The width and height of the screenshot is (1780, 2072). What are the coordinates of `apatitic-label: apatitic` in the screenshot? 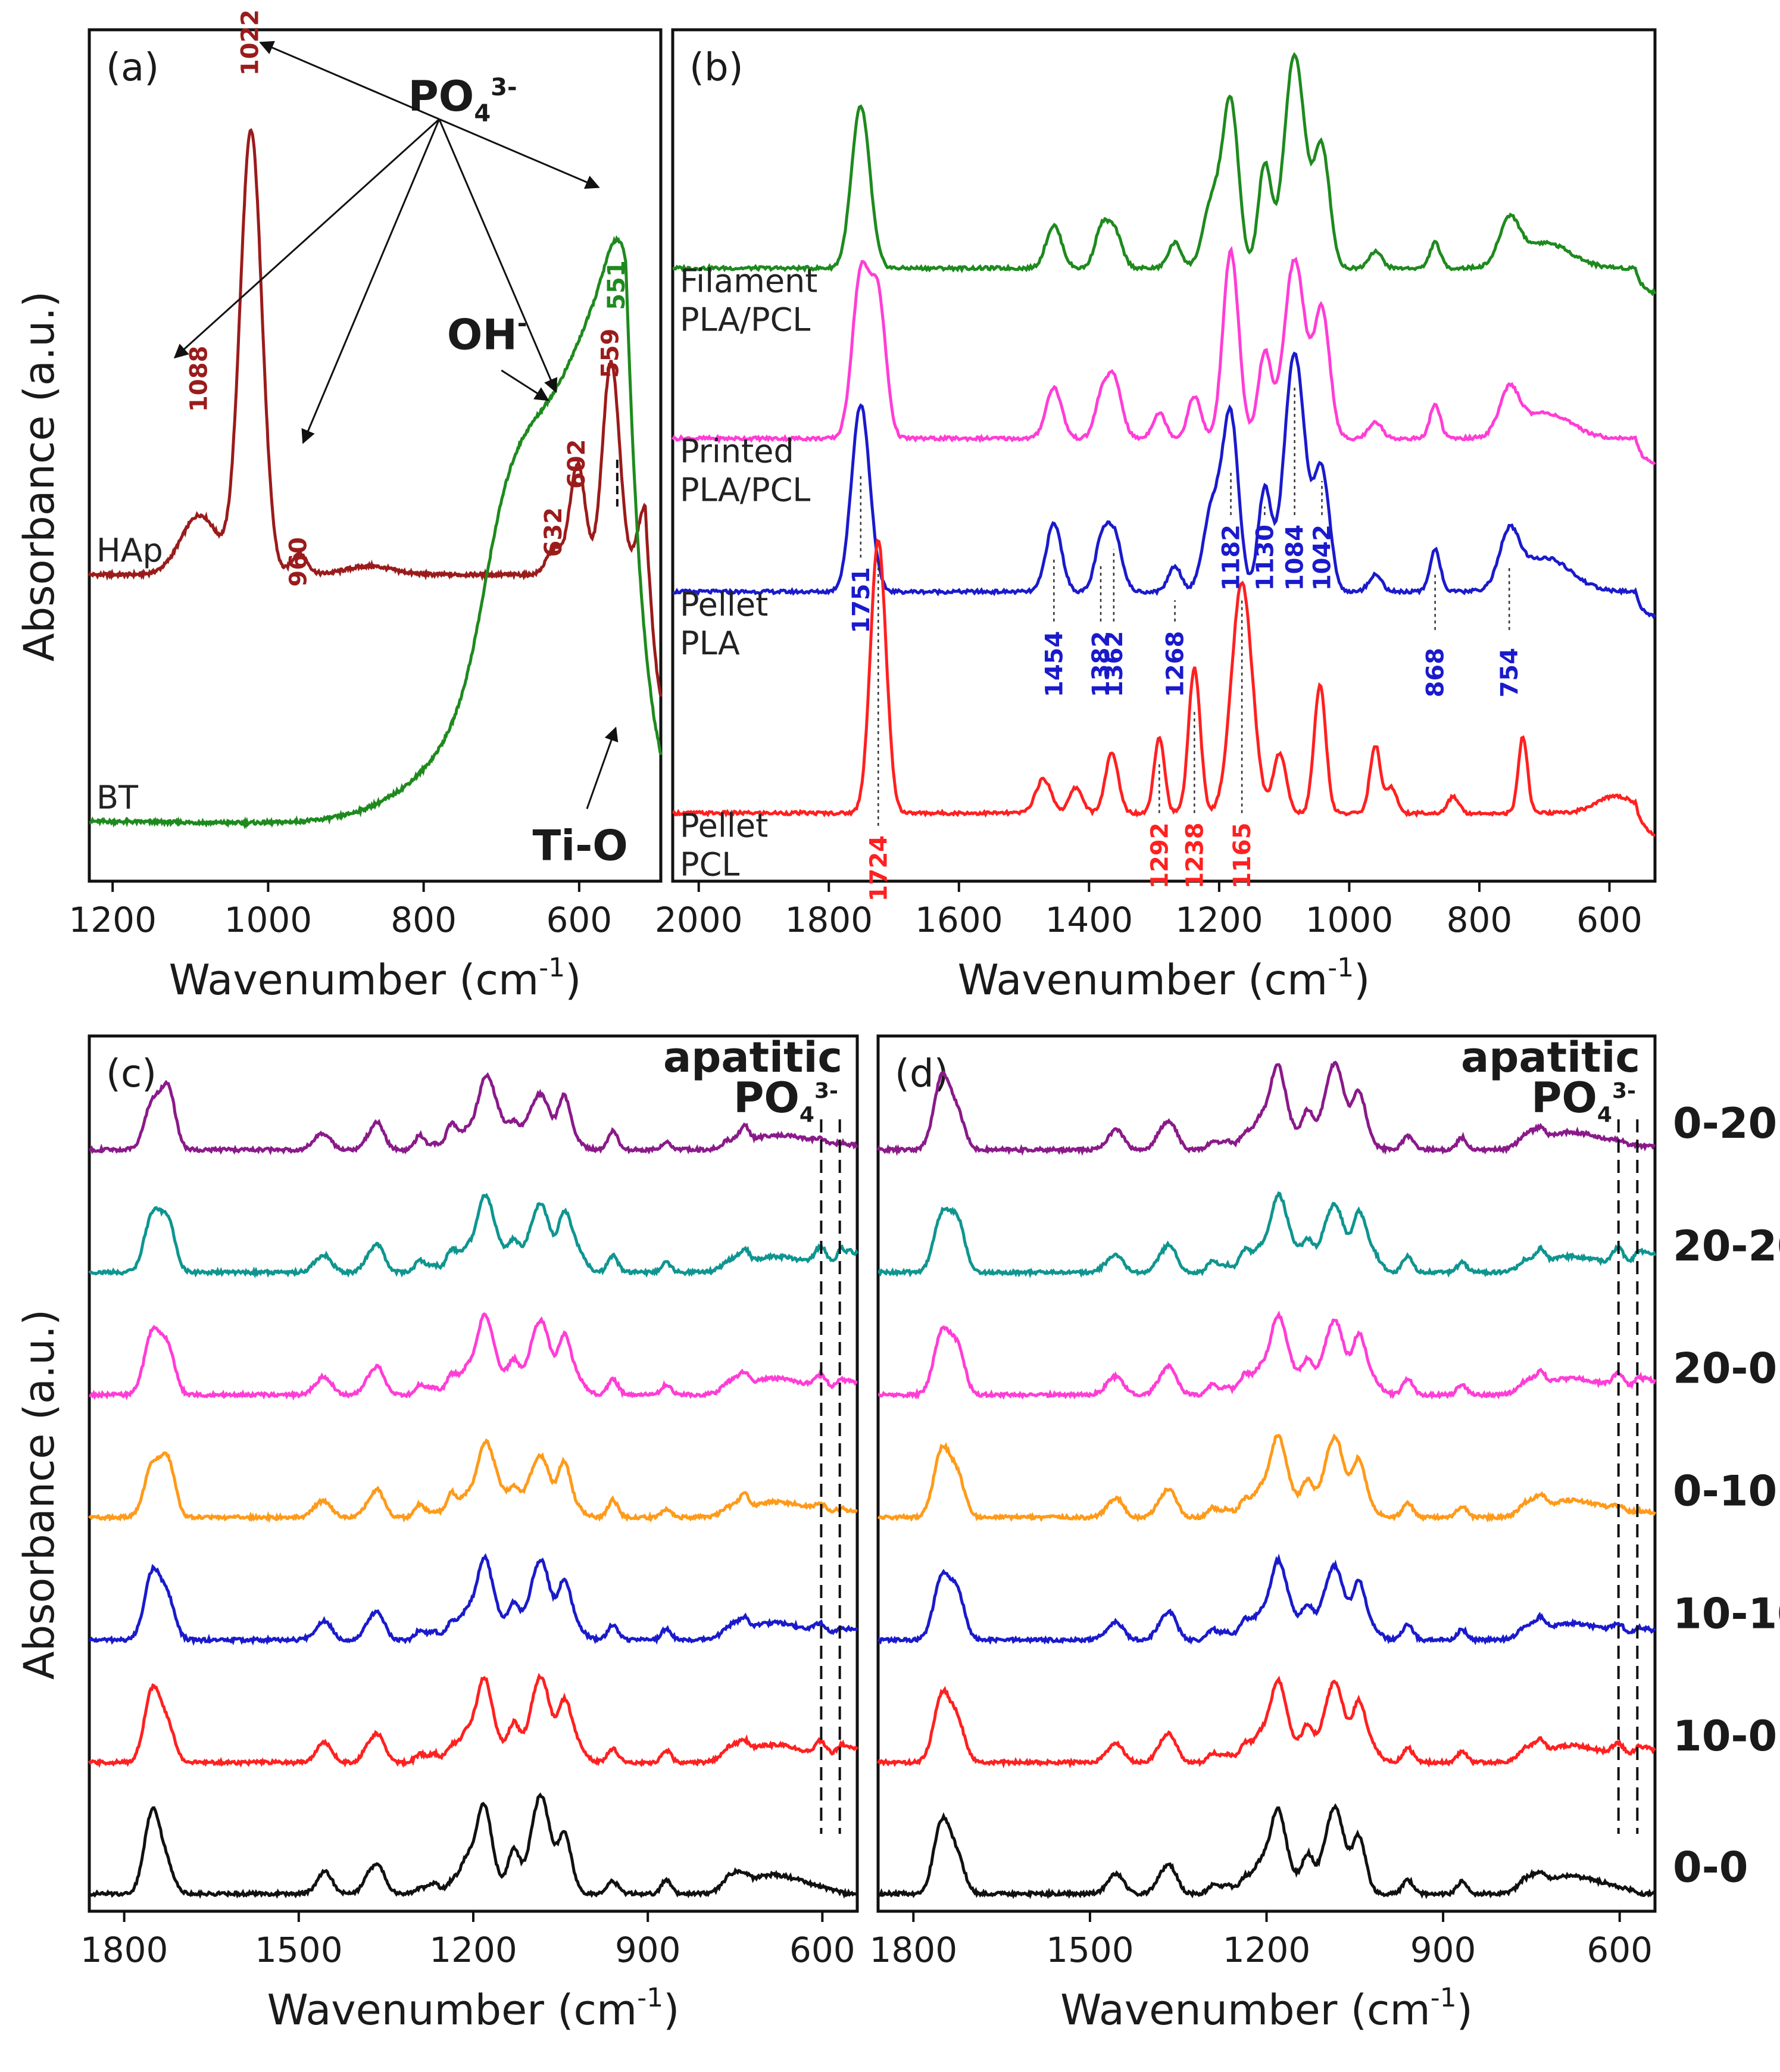 It's located at (753, 1057).